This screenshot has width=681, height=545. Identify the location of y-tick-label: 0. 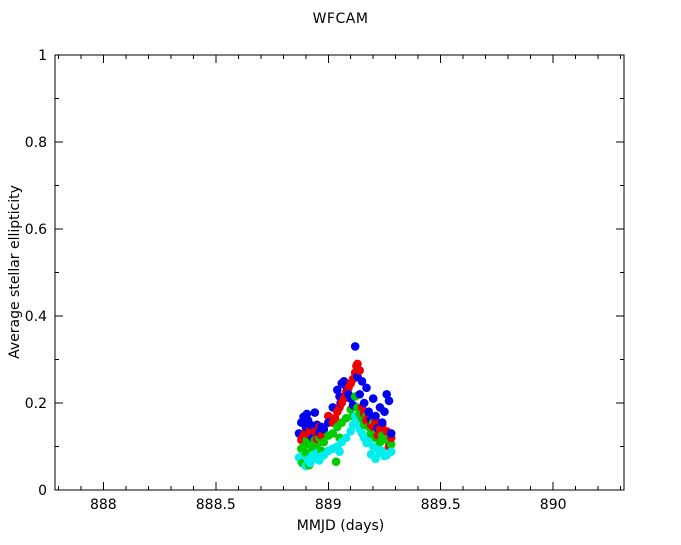
(42, 491).